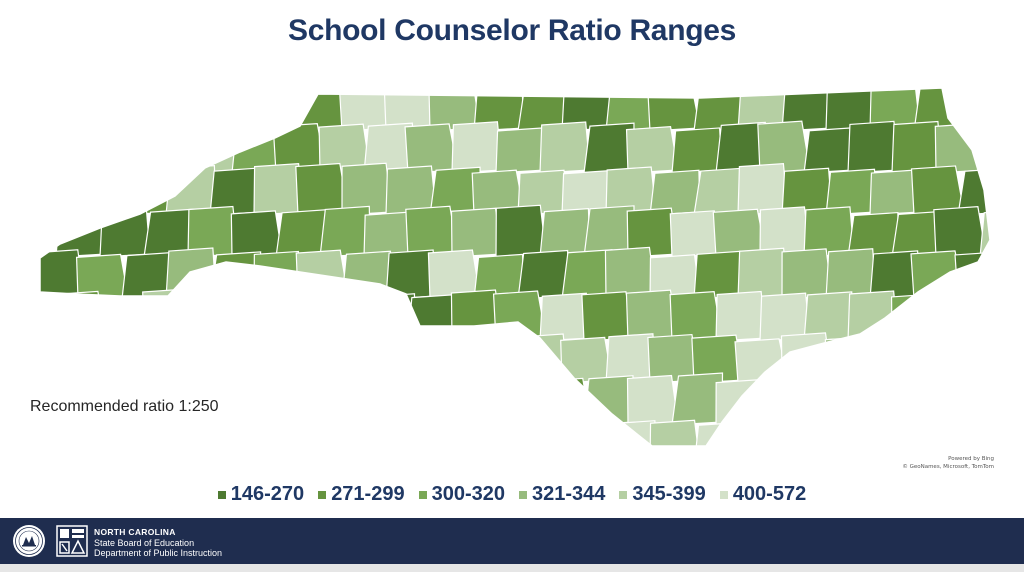  What do you see at coordinates (948, 467) in the screenshot?
I see `attribution-line-2: © GeoNames, Microsoft, TomTom` at bounding box center [948, 467].